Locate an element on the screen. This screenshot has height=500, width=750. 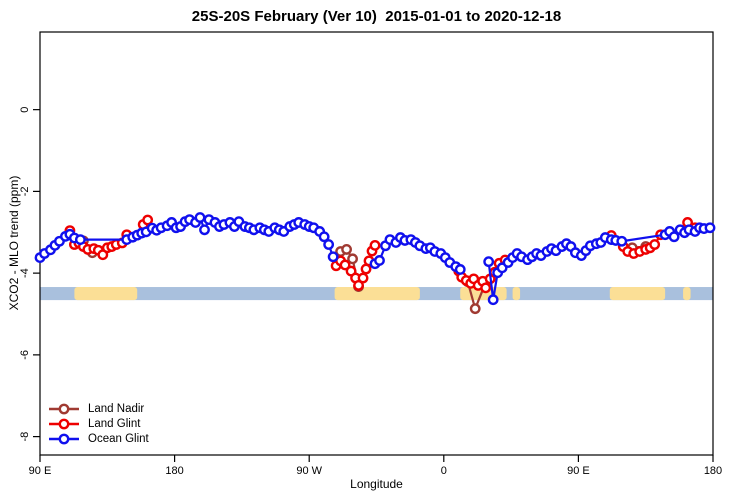
land-glint-marker-icon is located at coordinates (64, 423).